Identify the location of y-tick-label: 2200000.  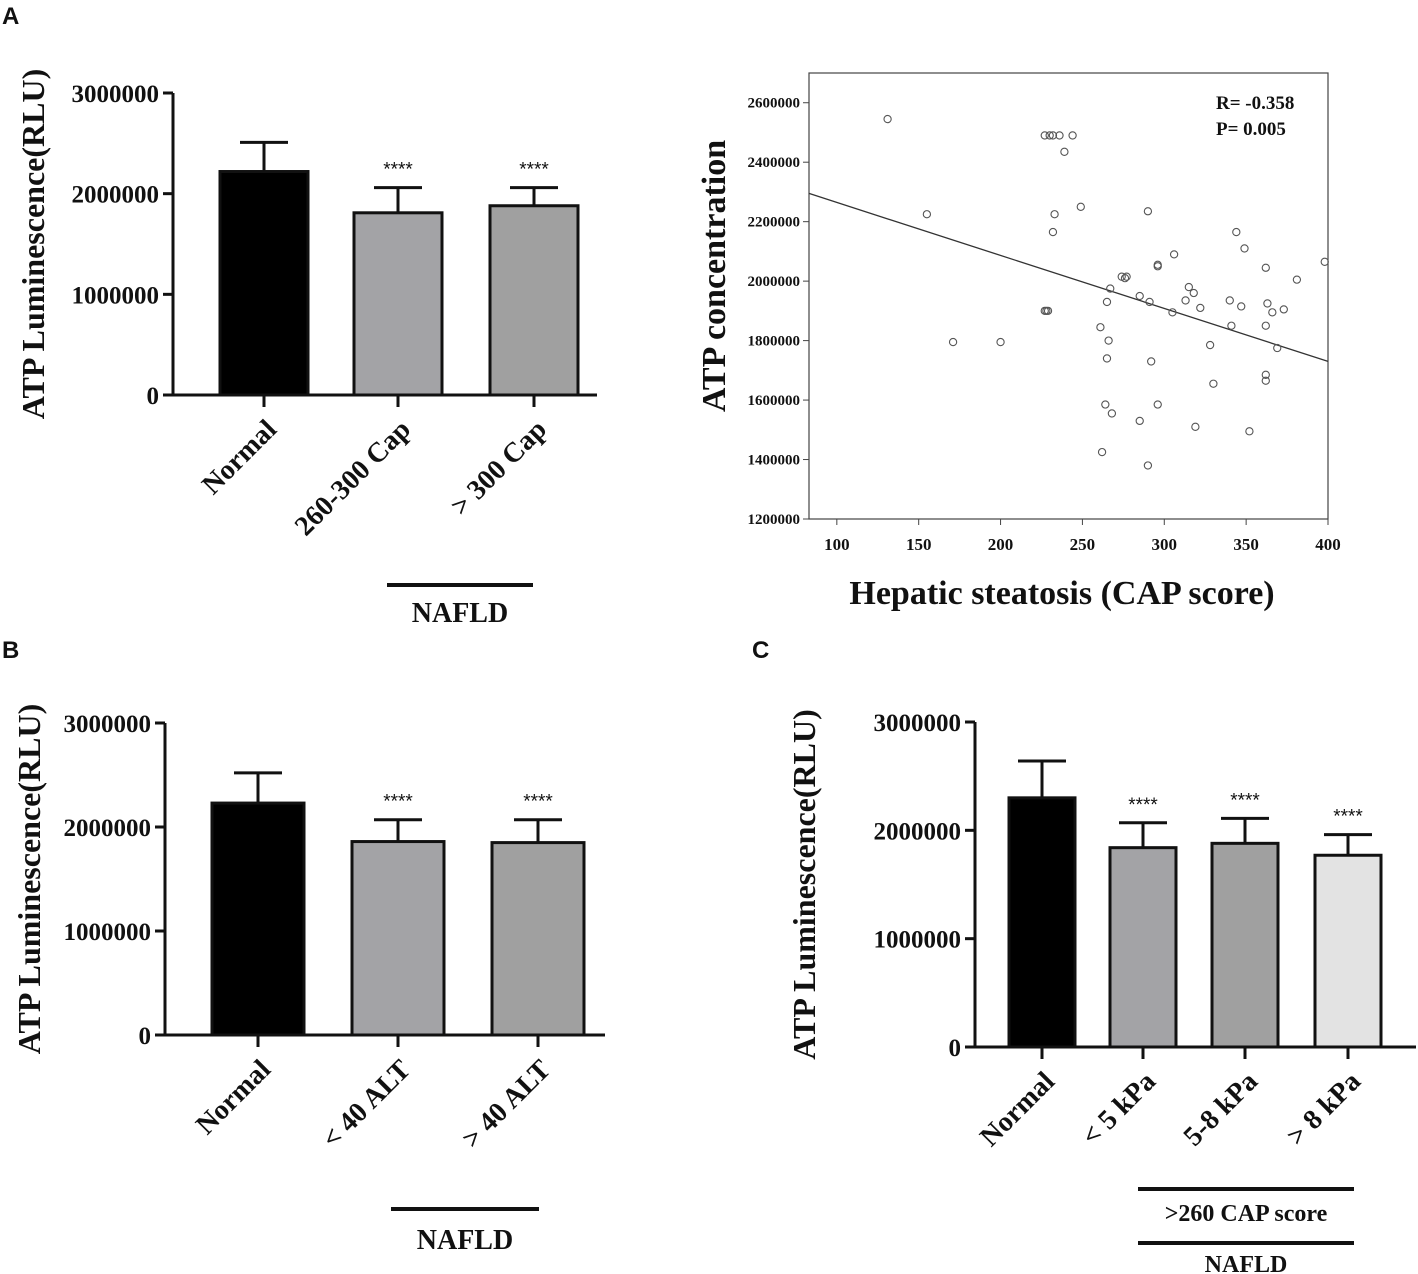
(774, 223).